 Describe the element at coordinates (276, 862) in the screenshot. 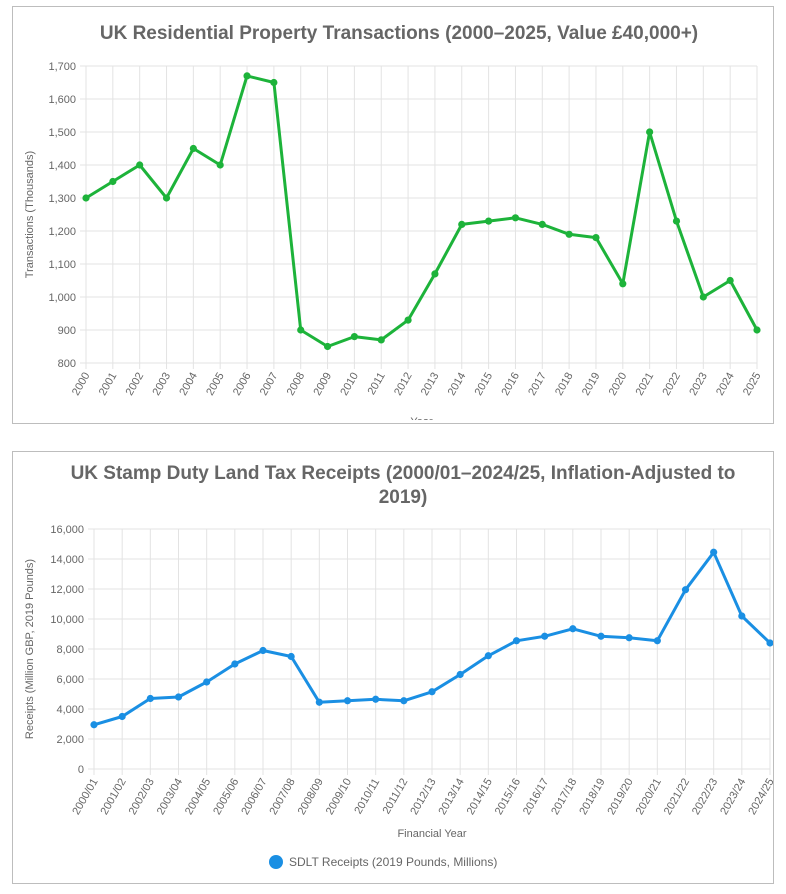

I see `legend-marker` at that location.